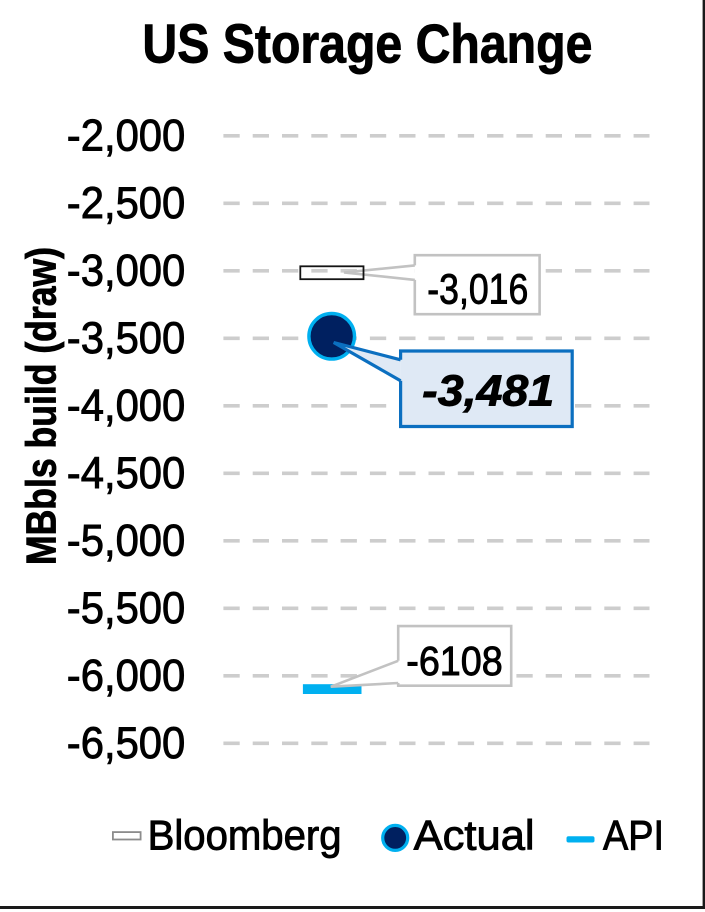 This screenshot has width=705, height=912. I want to click on svg-text: -6,000, so click(126, 676).